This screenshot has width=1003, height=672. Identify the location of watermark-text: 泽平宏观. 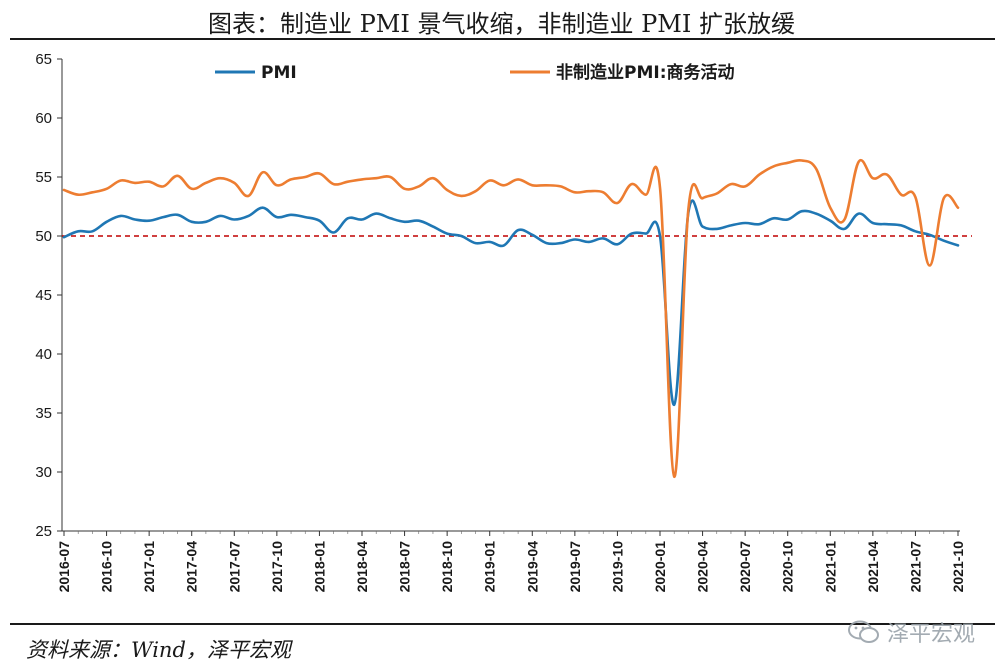
(930, 634).